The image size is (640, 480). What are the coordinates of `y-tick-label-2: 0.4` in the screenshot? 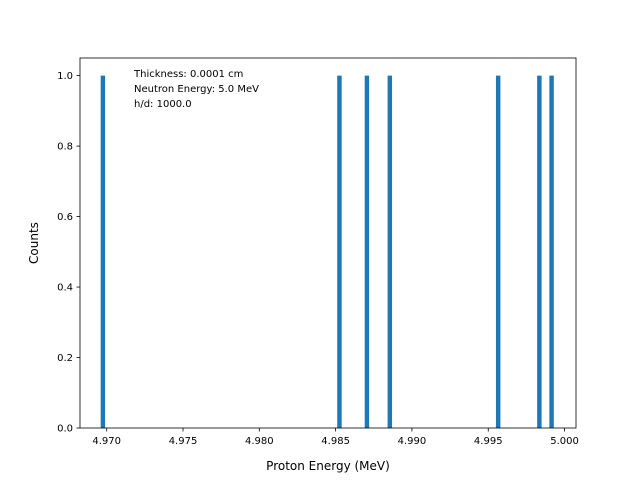 It's located at (65, 288).